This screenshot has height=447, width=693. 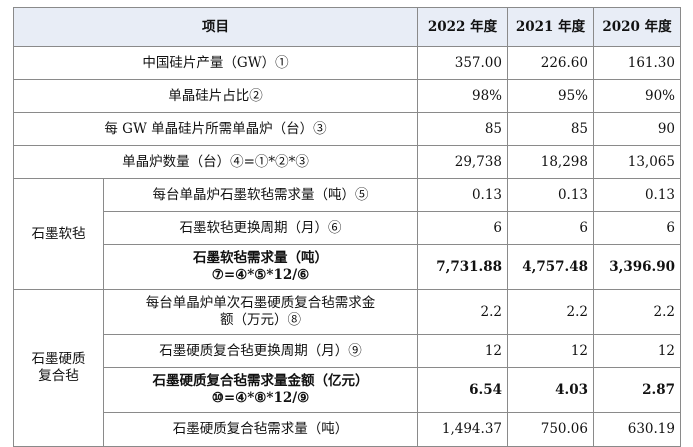 I want to click on table-row: 单晶硅片占比② 98% 95% 90%, so click(x=347, y=96).